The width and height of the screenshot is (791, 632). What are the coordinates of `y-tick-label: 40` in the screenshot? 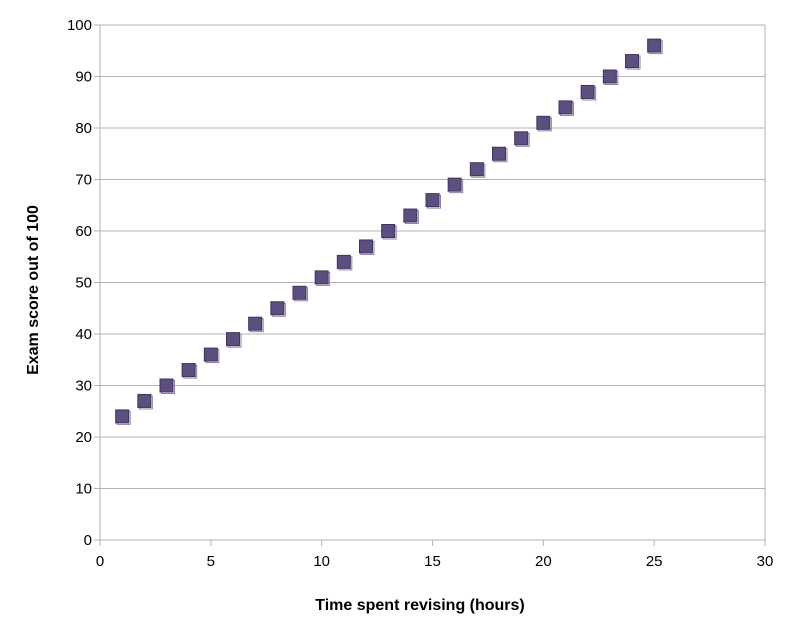 It's located at (83, 334).